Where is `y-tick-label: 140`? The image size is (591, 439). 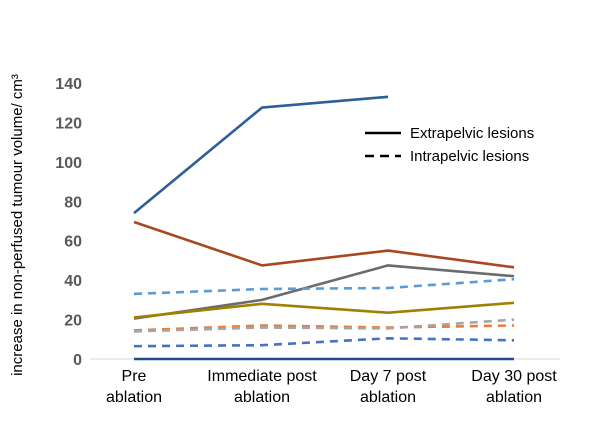 y-tick-label: 140 is located at coordinates (68, 84).